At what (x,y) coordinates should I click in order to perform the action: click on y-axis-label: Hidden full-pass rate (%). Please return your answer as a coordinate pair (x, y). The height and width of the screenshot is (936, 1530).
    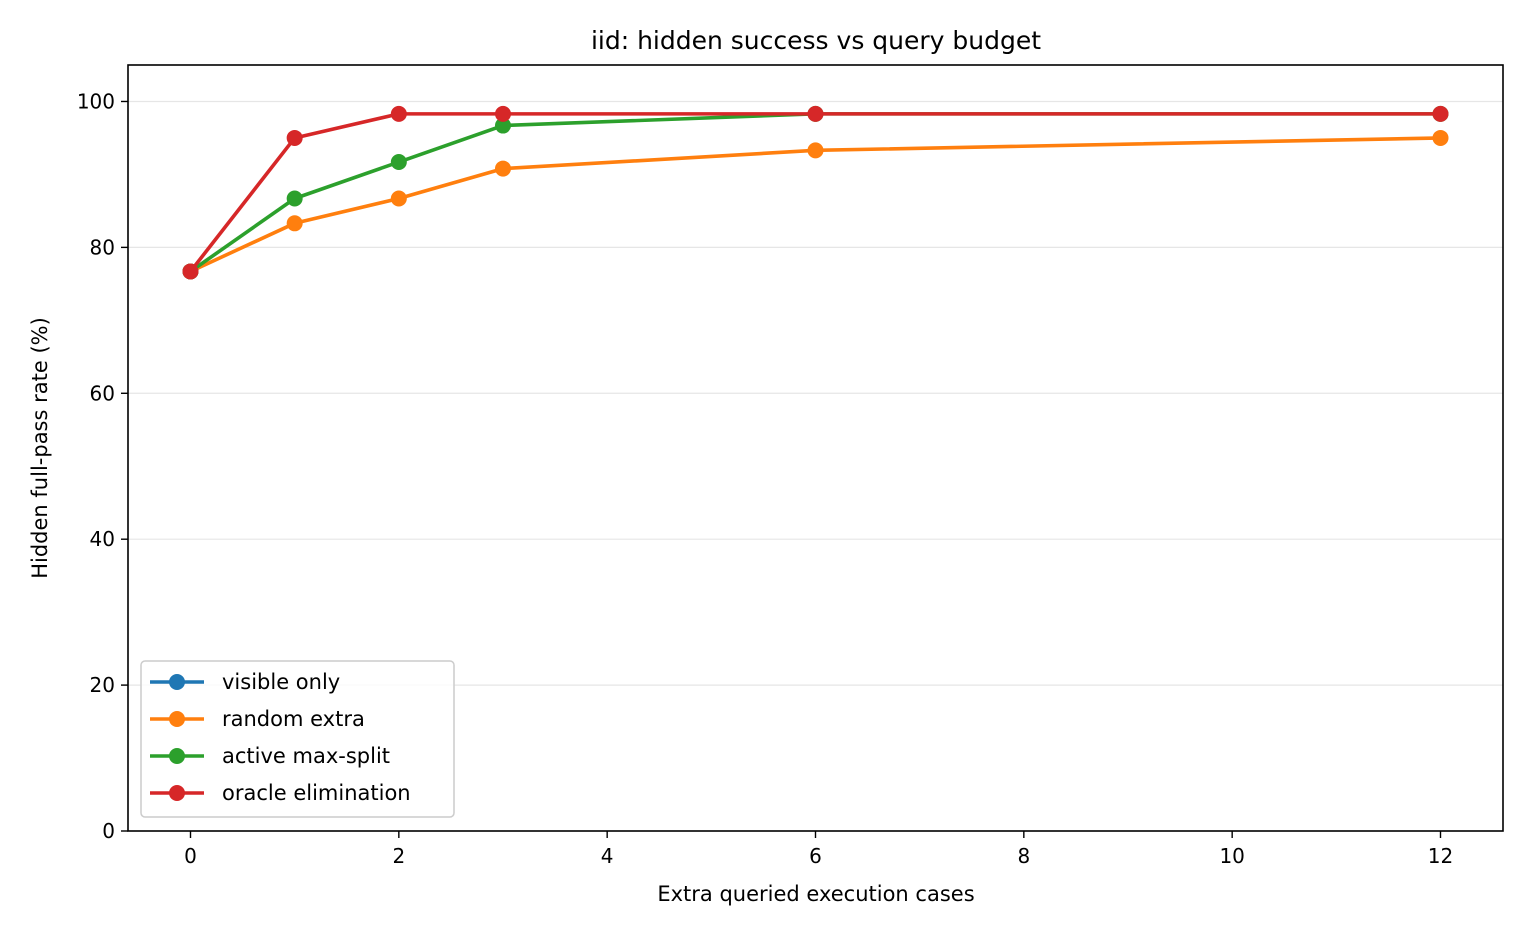
    Looking at the image, I should click on (40, 448).